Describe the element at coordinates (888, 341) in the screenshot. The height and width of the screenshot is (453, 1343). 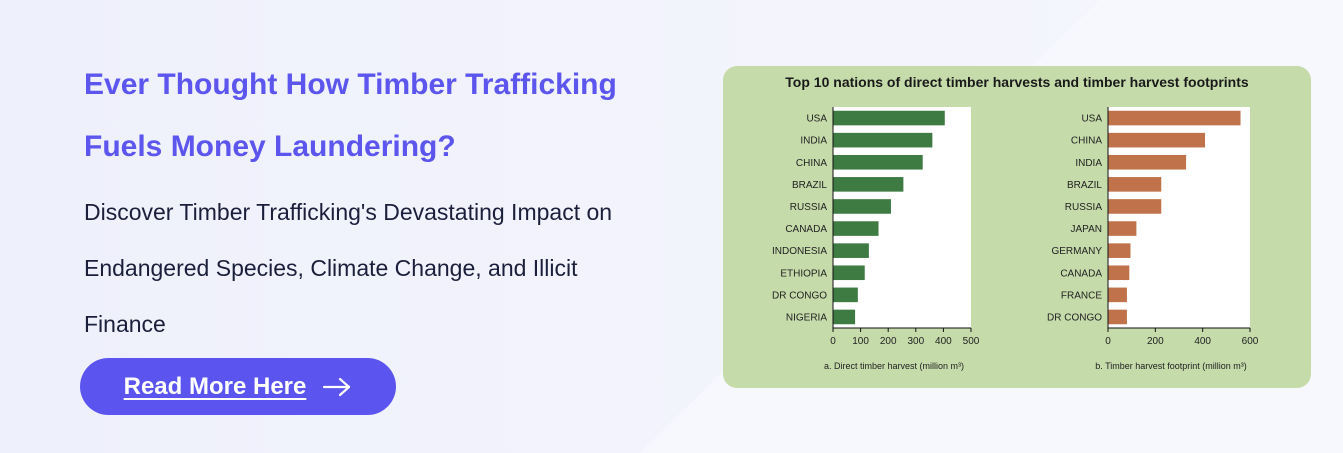
I see `tick-label-a-3: 200` at that location.